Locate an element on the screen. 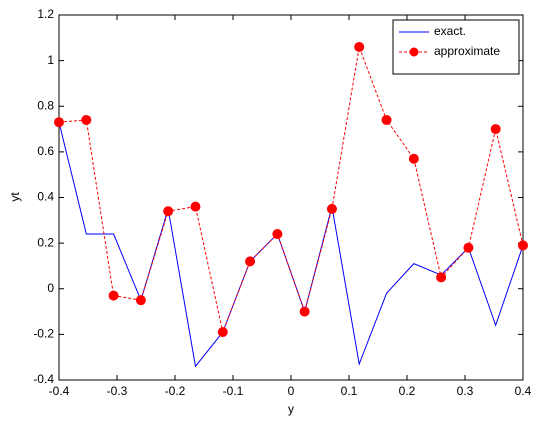 The image size is (543, 428). y-tick-label: 0 is located at coordinates (50, 288).